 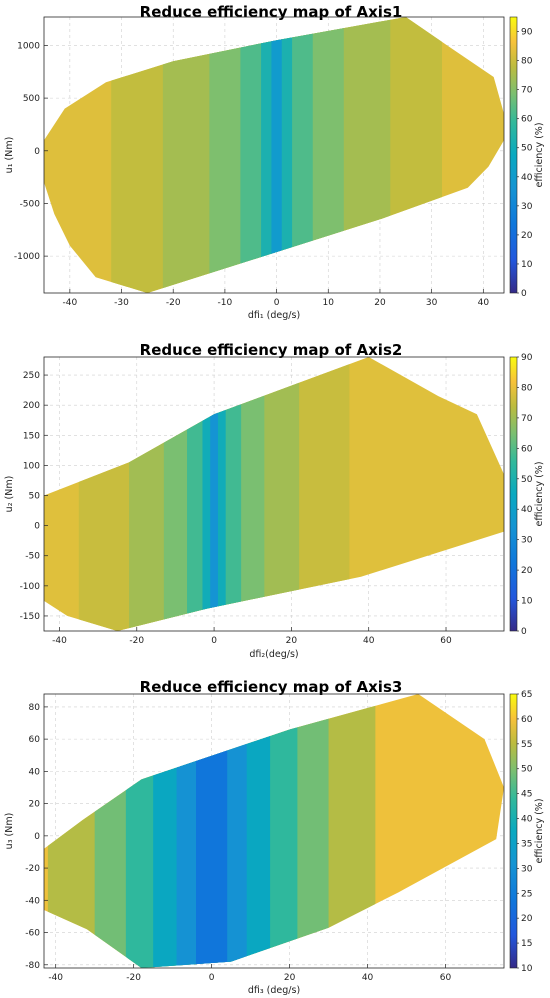 I want to click on y-tick-label: 20, so click(x=35, y=805).